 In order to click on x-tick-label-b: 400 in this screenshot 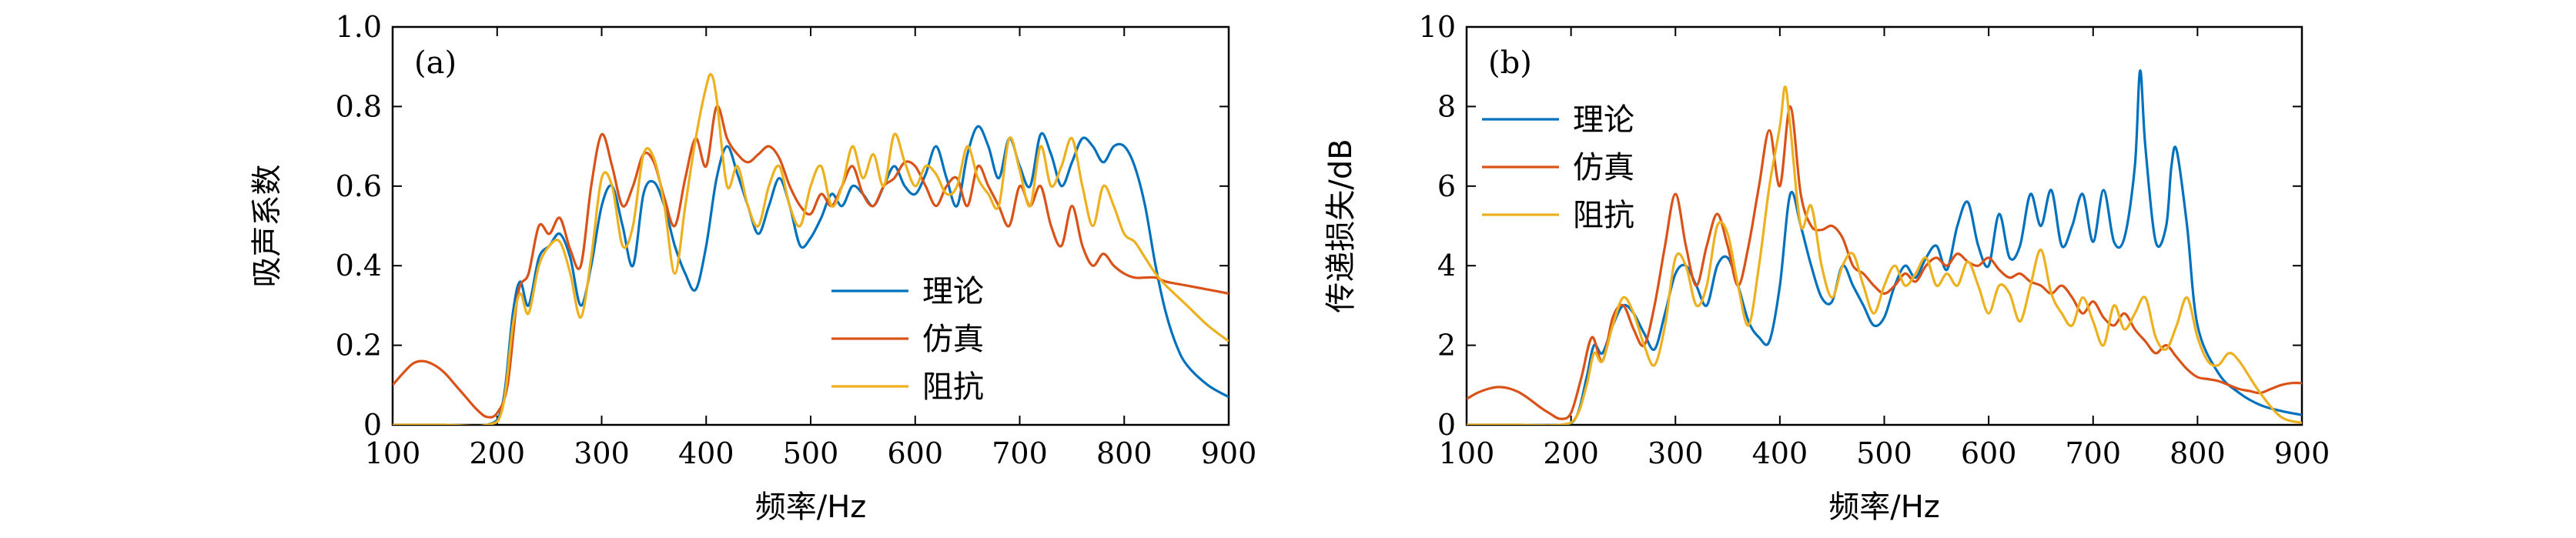, I will do `click(1780, 453)`.